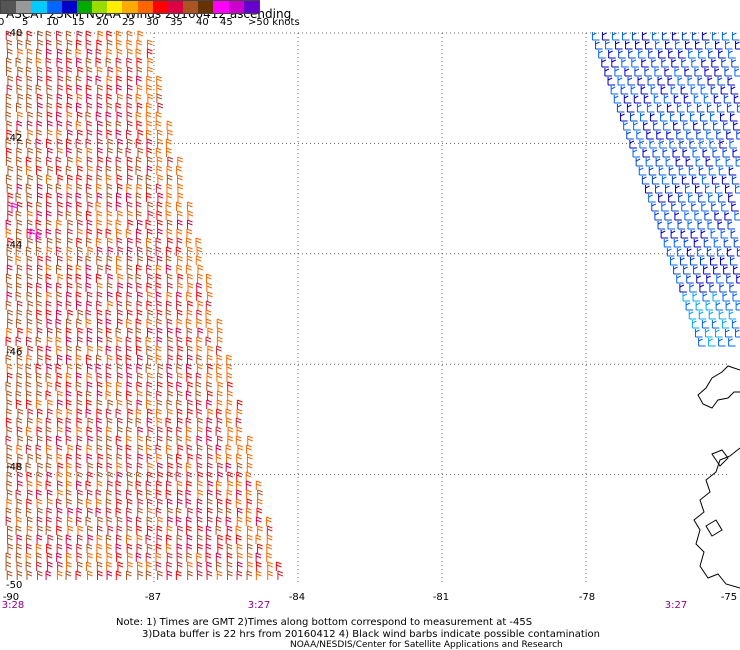 This screenshot has width=740, height=650. What do you see at coordinates (14, 138) in the screenshot?
I see `lat-label: -42` at bounding box center [14, 138].